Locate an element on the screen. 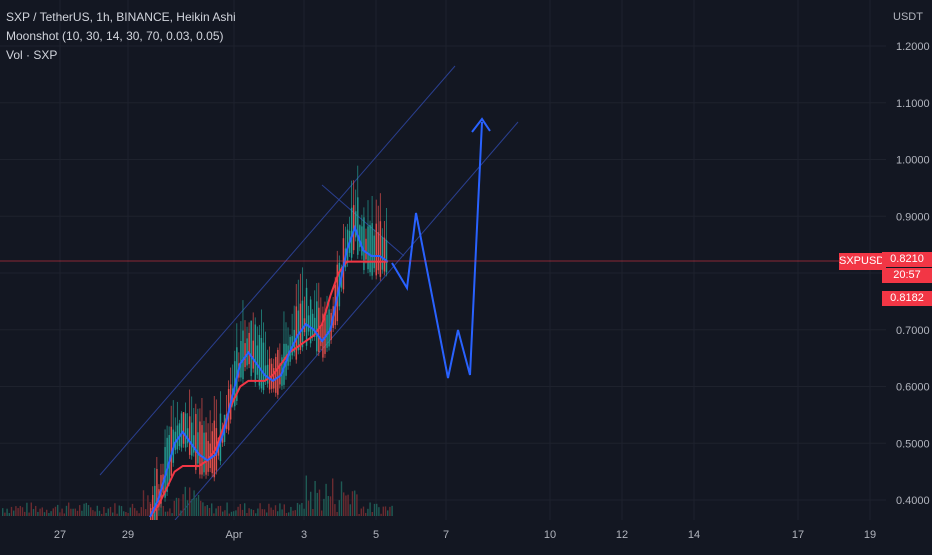  time-tick-label: 12 is located at coordinates (622, 535).